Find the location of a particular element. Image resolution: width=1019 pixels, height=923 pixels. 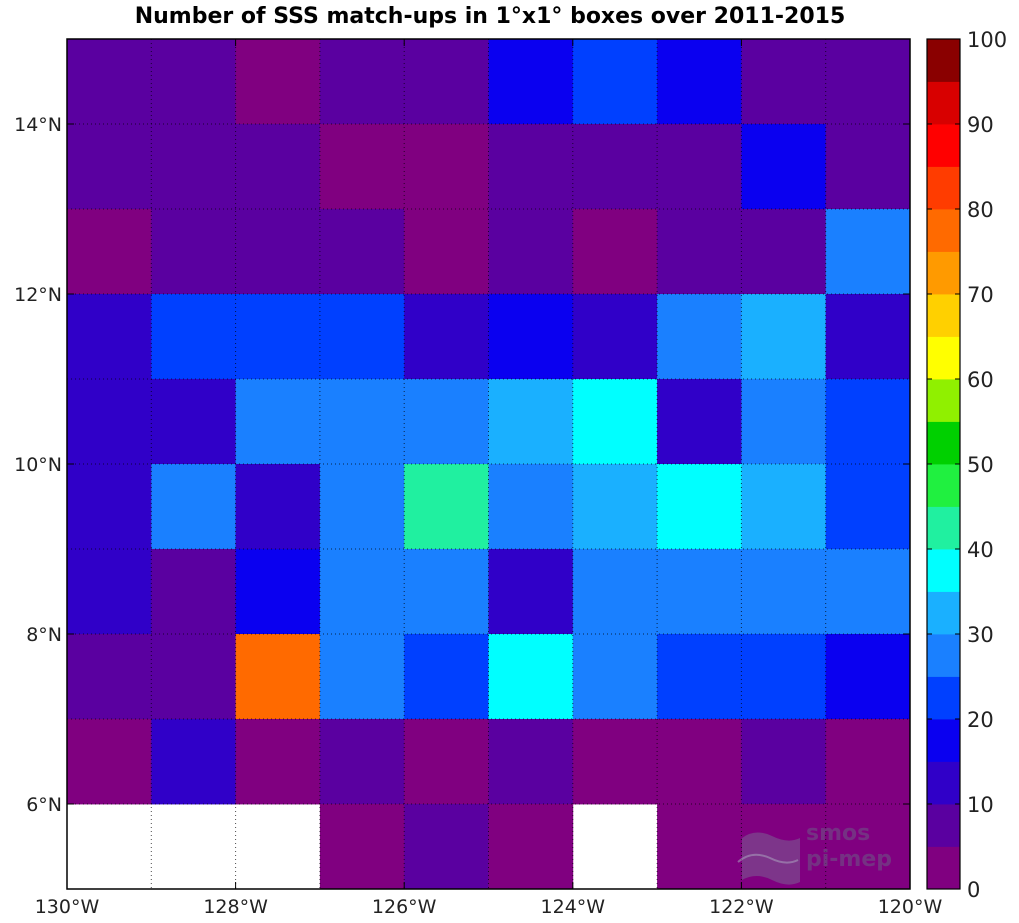

smos-pimep-logo: smos pi-mep is located at coordinates (814, 853).